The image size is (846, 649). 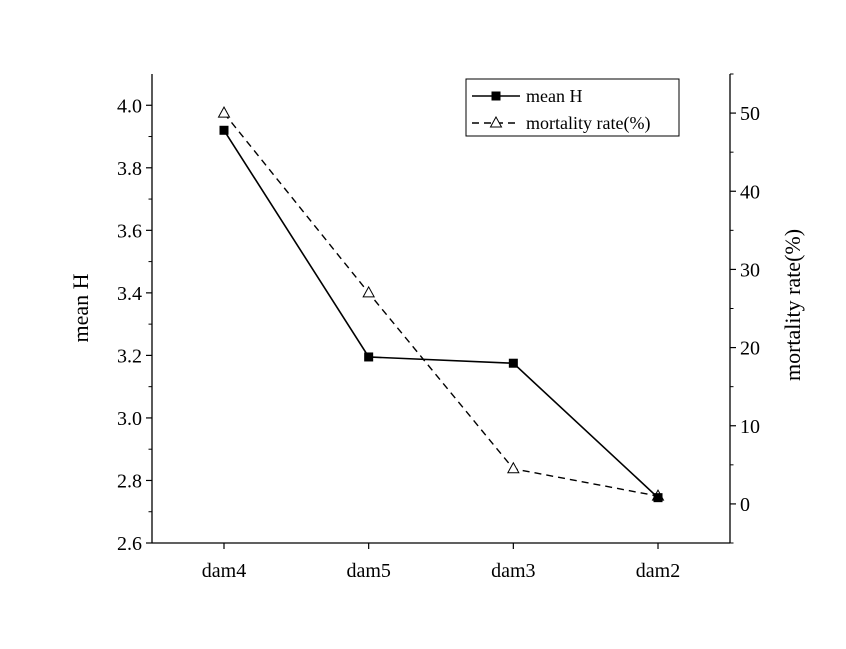 What do you see at coordinates (750, 192) in the screenshot?
I see `right-tick-label: 40` at bounding box center [750, 192].